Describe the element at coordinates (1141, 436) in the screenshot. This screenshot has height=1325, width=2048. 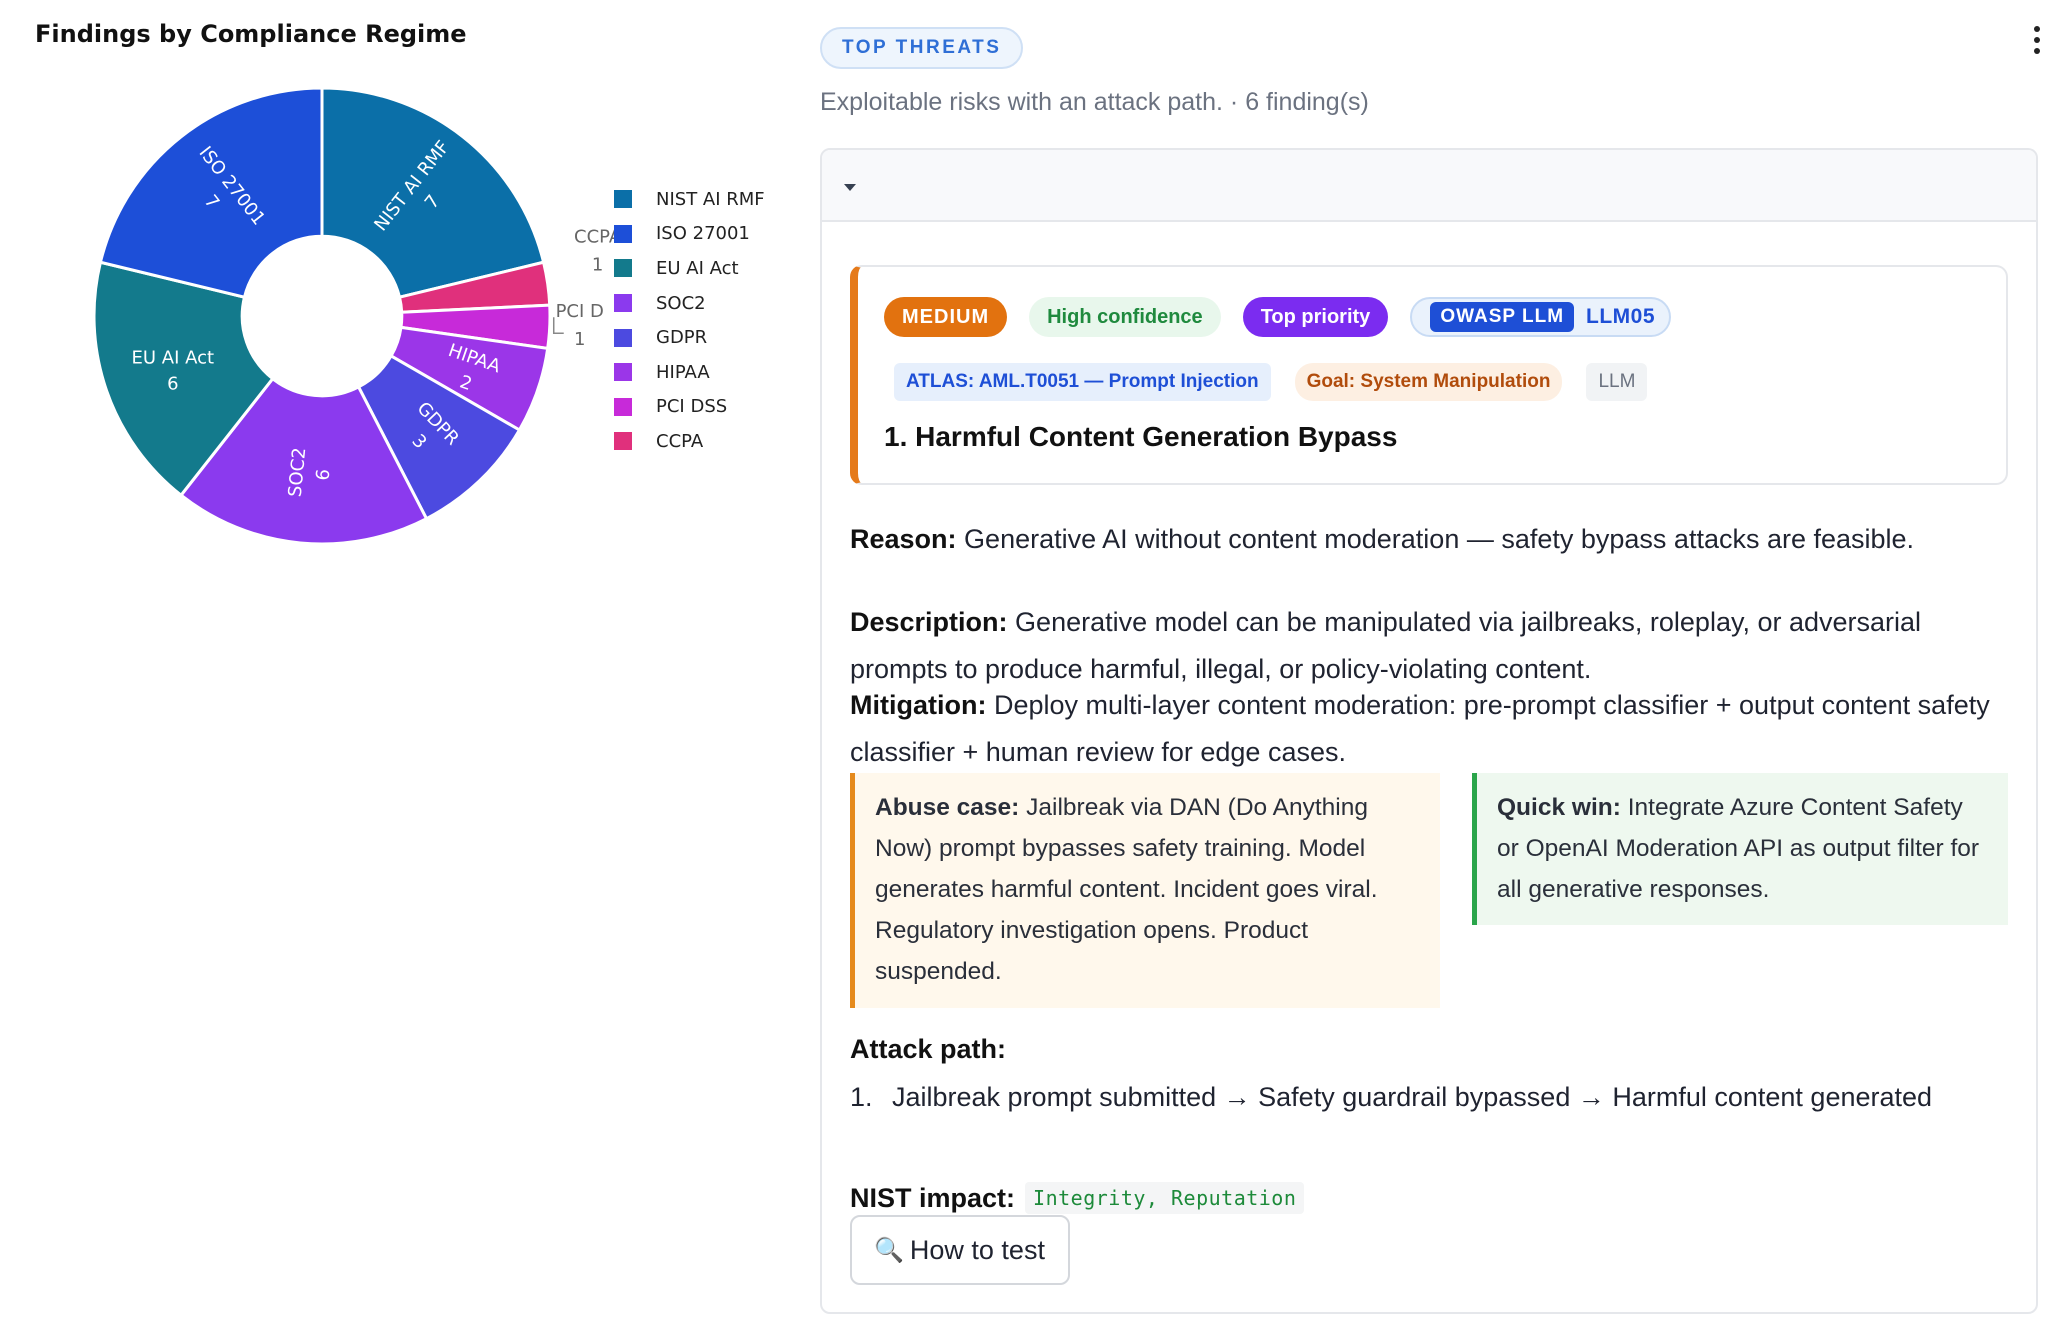
I see `finding-title: 1. Harmful Content Generation Bypass` at that location.